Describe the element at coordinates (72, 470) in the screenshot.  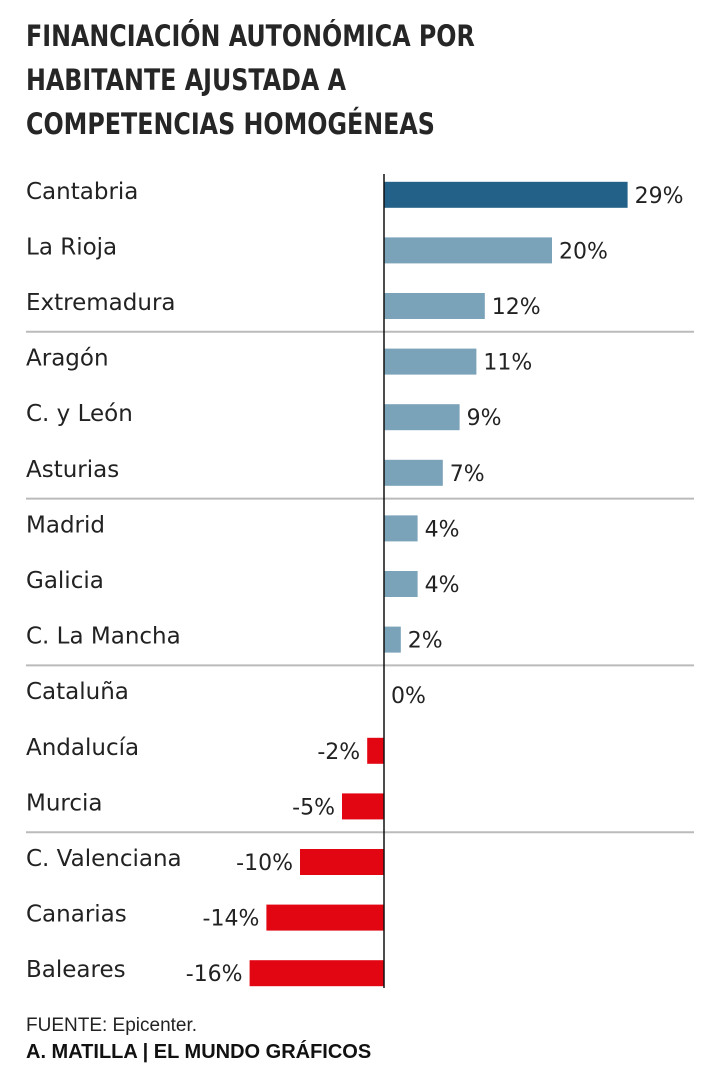
I see `category-label: Asturias` at that location.